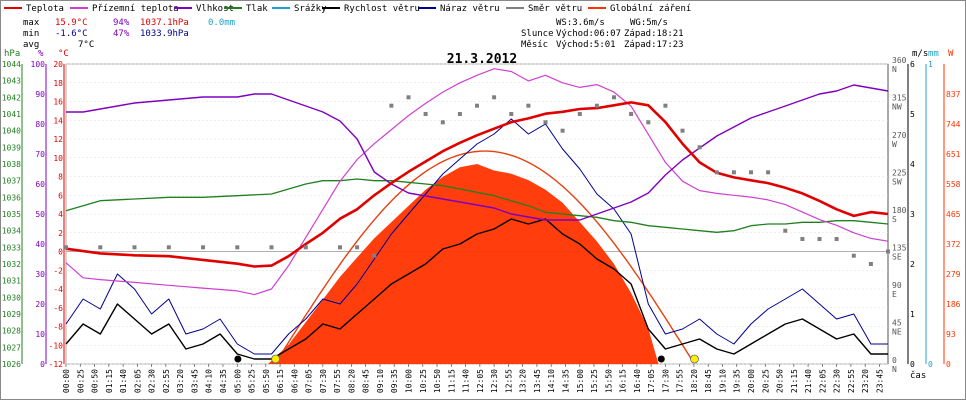 This screenshot has width=966, height=404. I want to click on x-tick-label: 03:20, so click(180, 381).